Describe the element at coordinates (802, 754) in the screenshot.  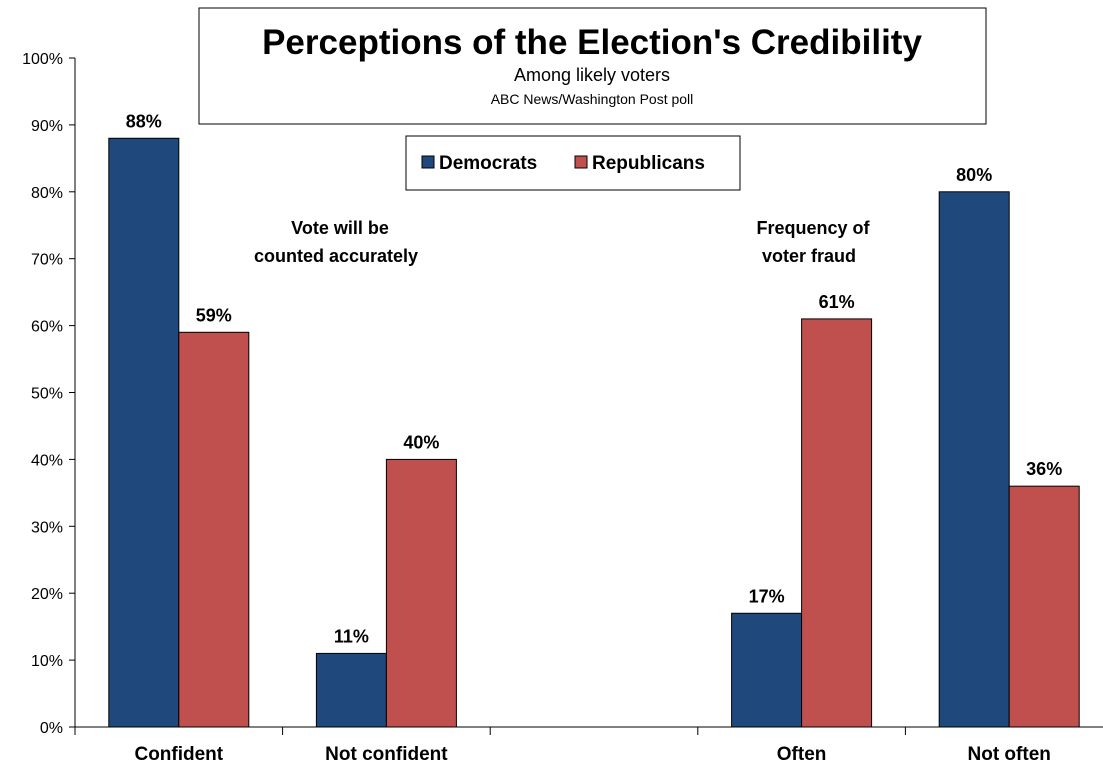
I see `x-tick-label: Often` at that location.